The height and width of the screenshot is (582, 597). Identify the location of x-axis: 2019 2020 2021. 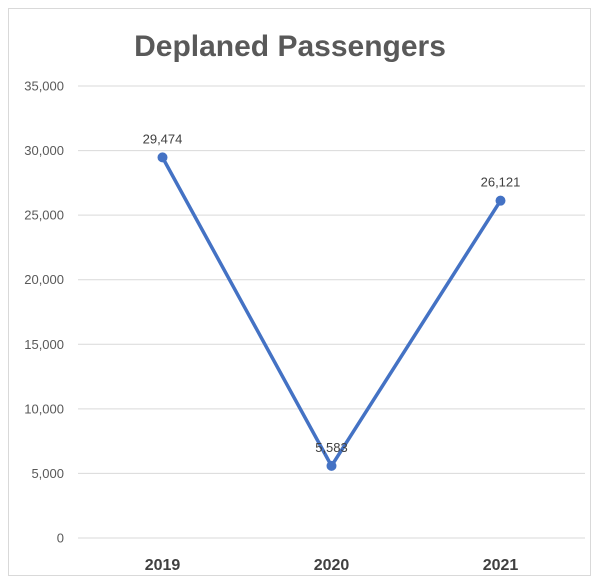
(332, 565).